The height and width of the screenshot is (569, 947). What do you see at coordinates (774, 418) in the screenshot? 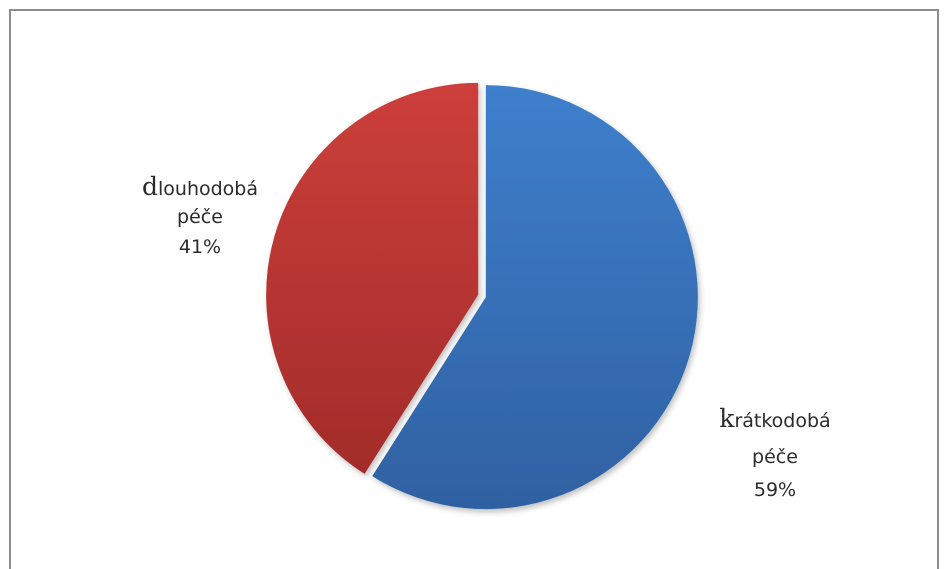
I see `label-kratkodoba-line1: krátkodobá` at bounding box center [774, 418].